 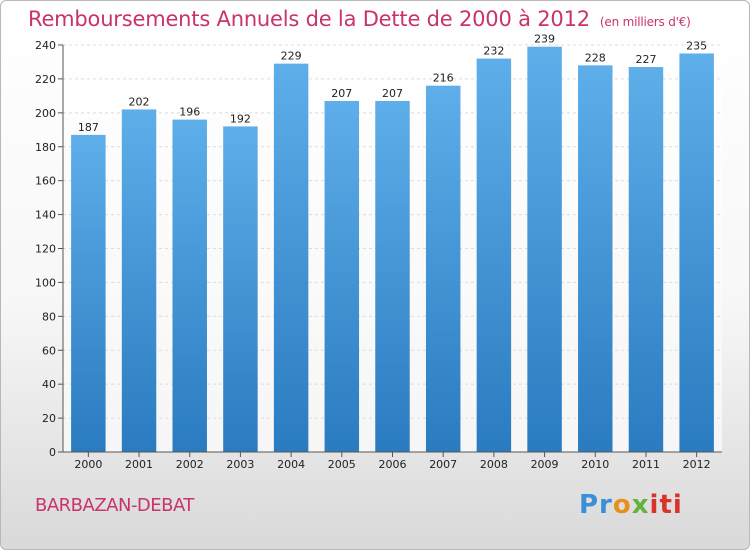 I want to click on bar-2003, so click(x=240, y=289).